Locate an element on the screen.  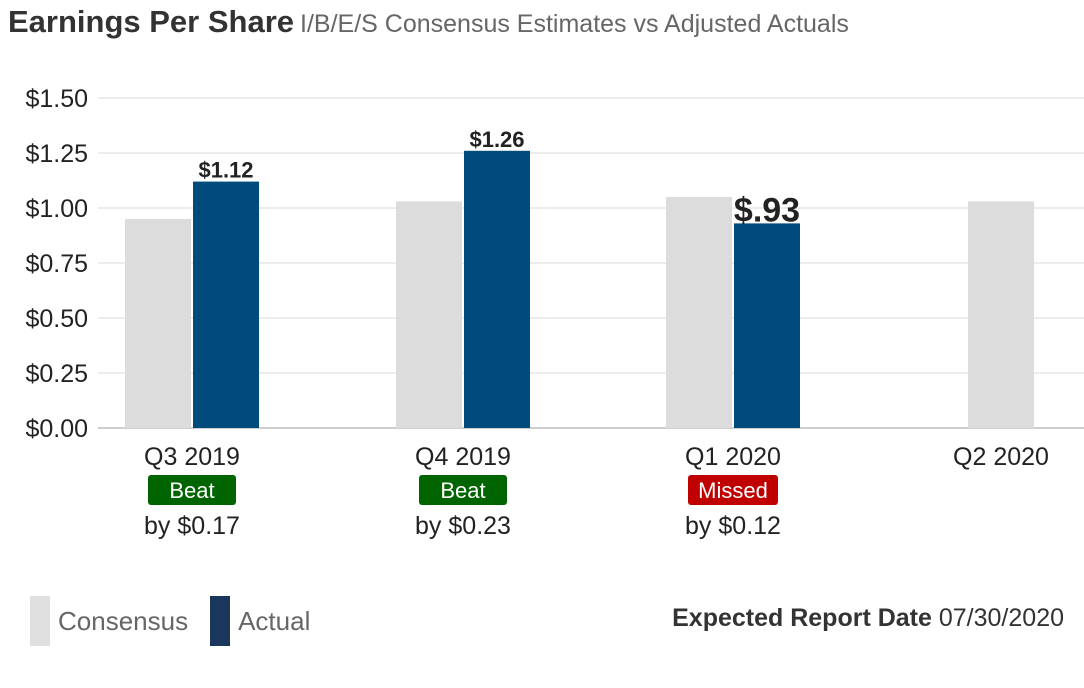
chart-legend: Consensus Actual is located at coordinates (181, 621).